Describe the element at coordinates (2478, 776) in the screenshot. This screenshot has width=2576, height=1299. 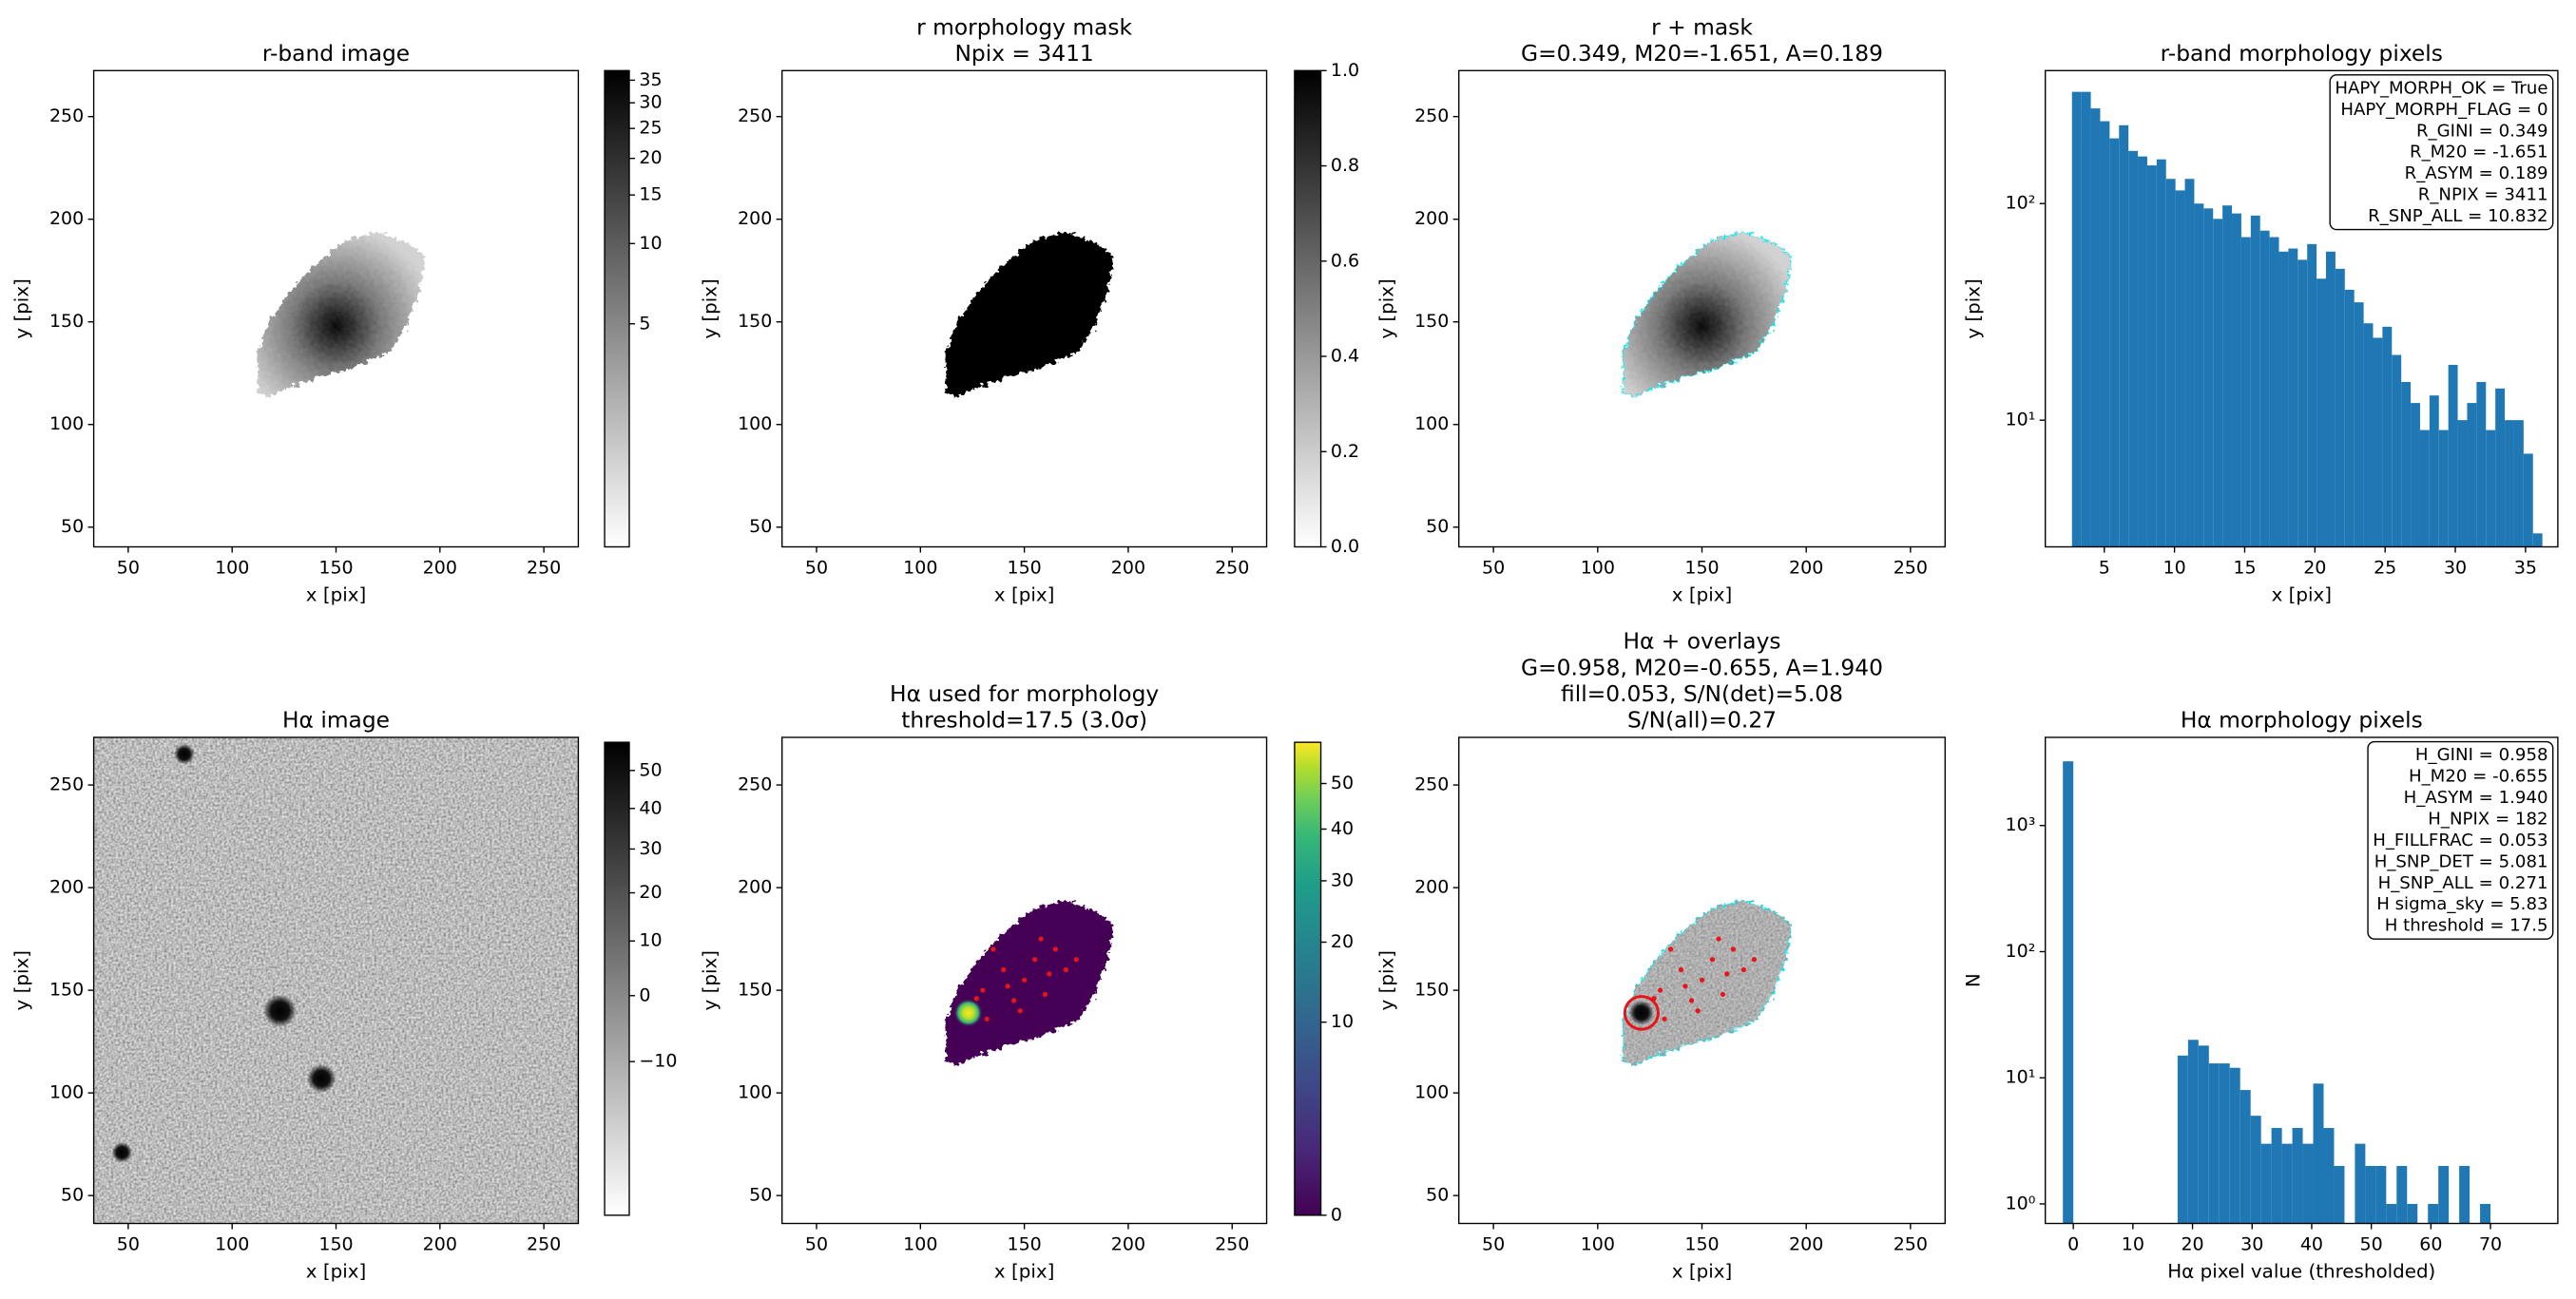
I see `annotation-line: H_M20 = -0.655` at that location.